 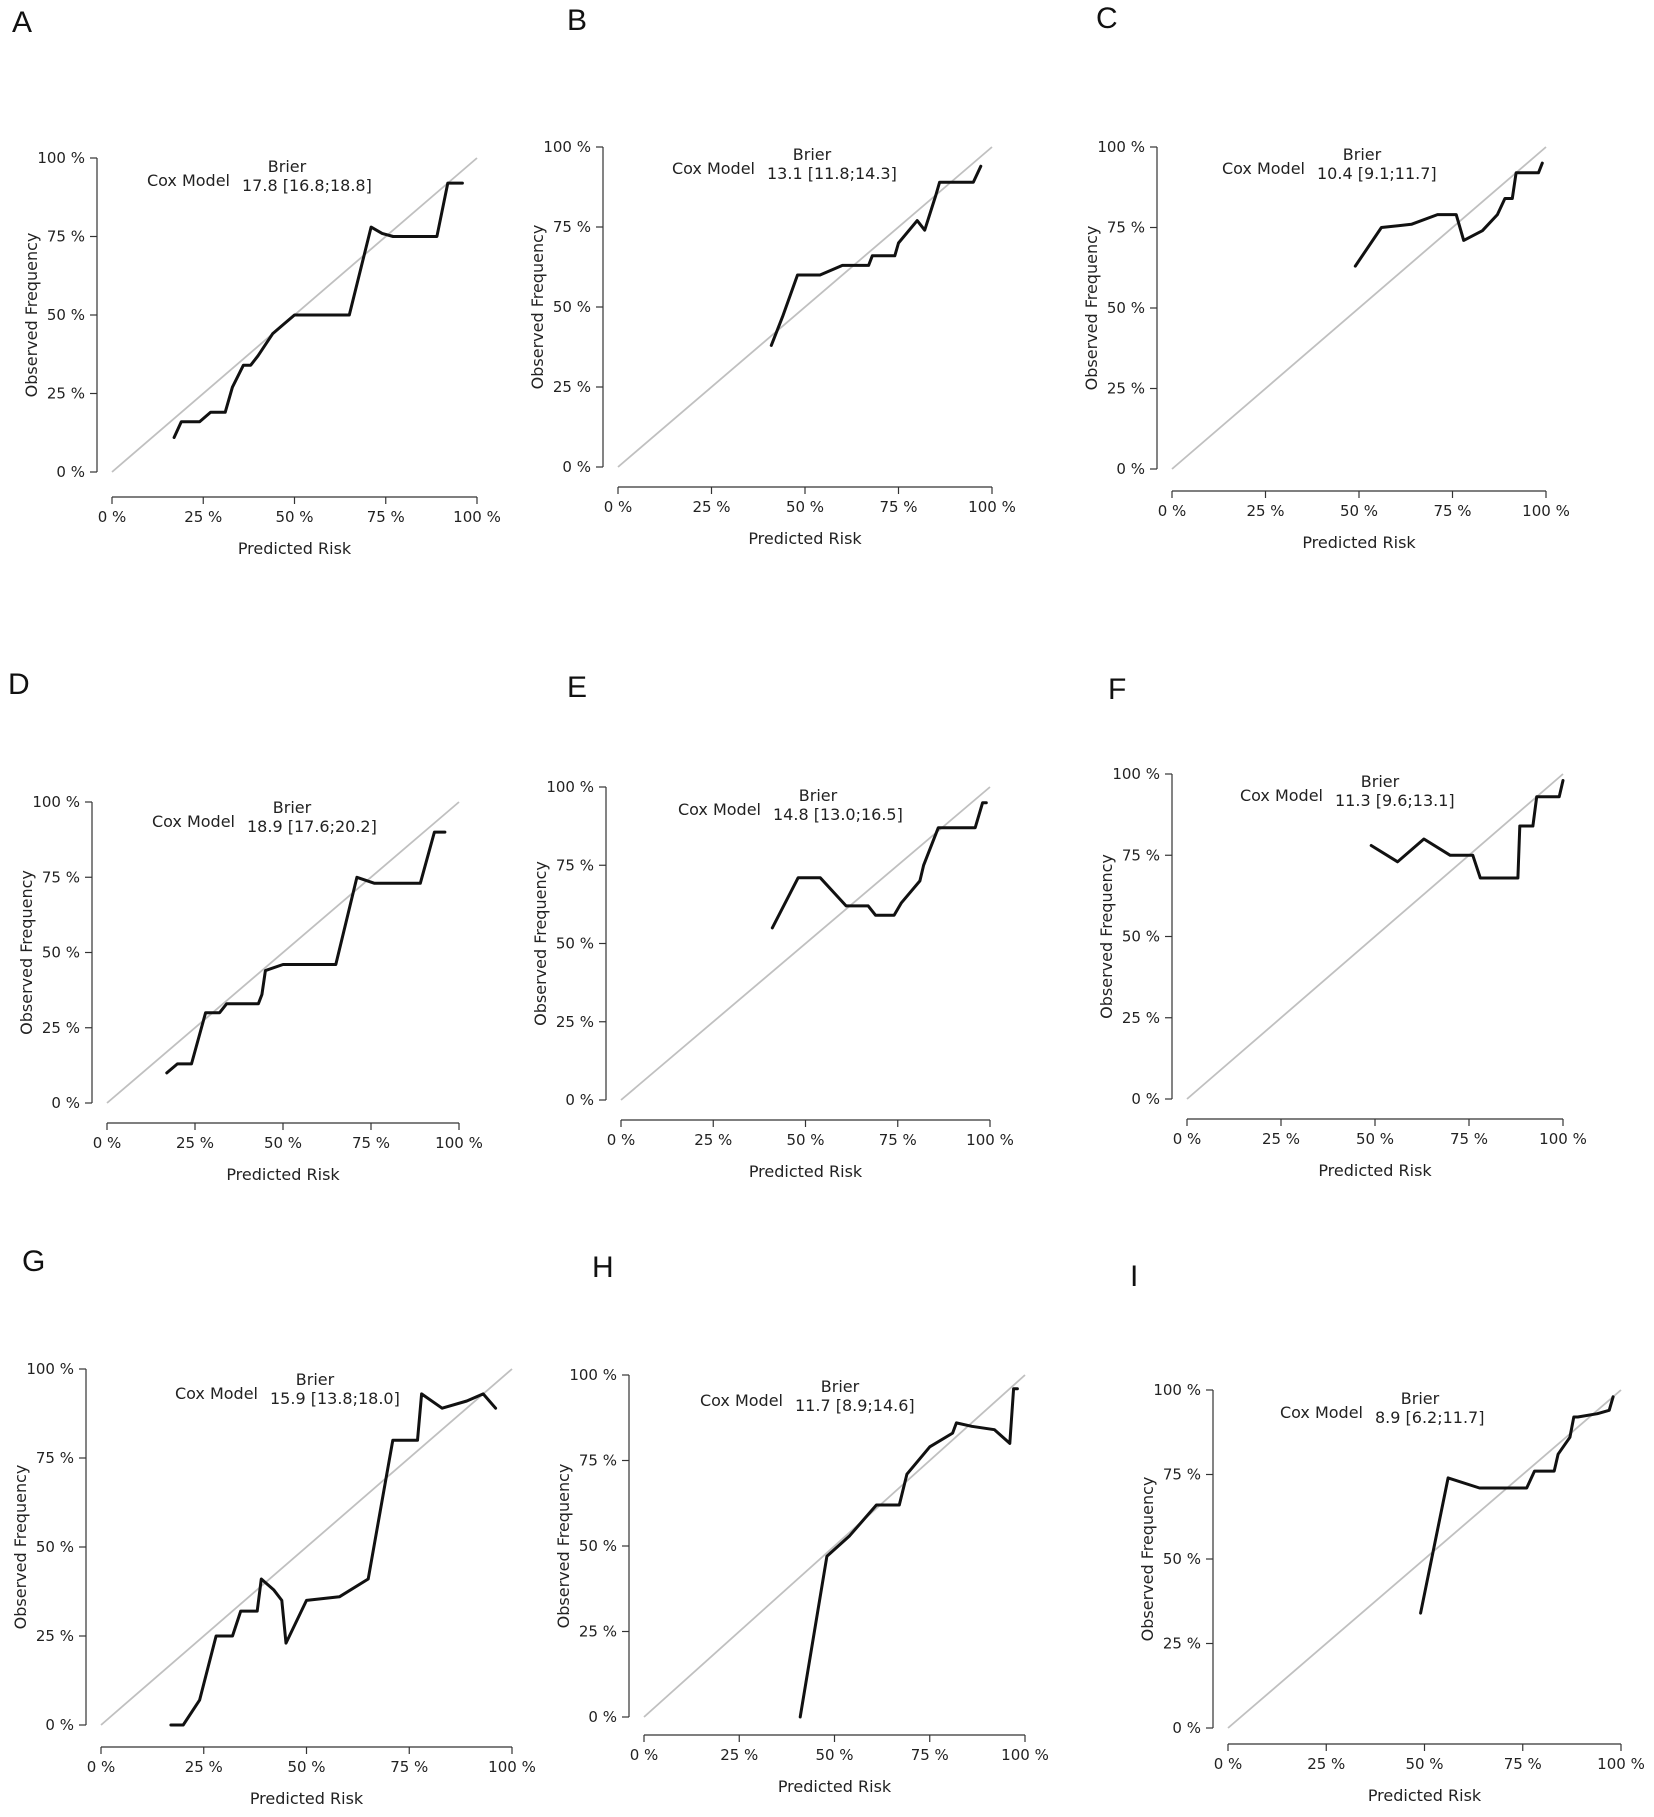 I want to click on calibration-curve-g, so click(x=333, y=1559).